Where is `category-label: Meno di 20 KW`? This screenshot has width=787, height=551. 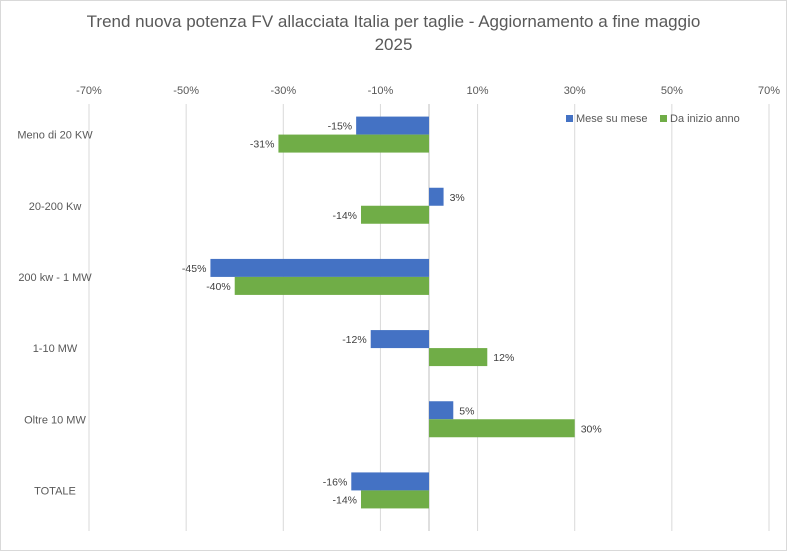
category-label: Meno di 20 KW is located at coordinates (55, 136).